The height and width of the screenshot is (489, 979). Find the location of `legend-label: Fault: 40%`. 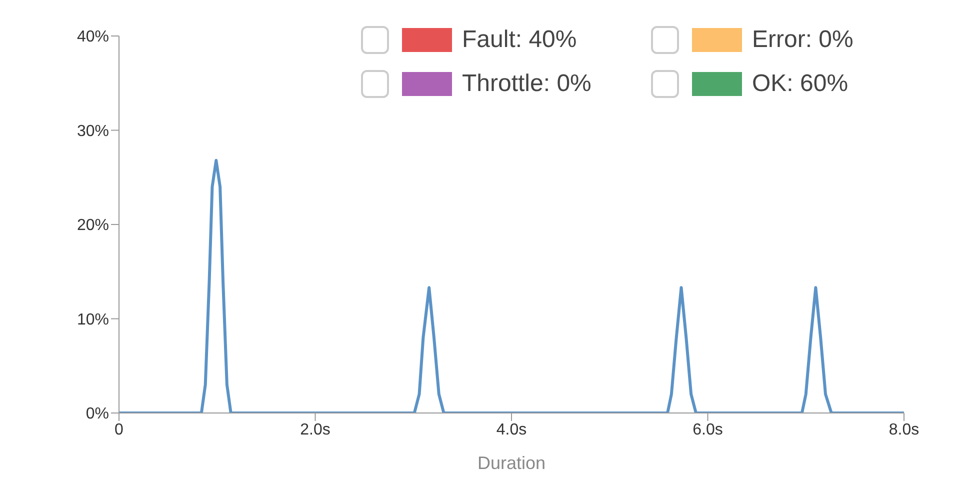

legend-label: Fault: 40% is located at coordinates (519, 40).